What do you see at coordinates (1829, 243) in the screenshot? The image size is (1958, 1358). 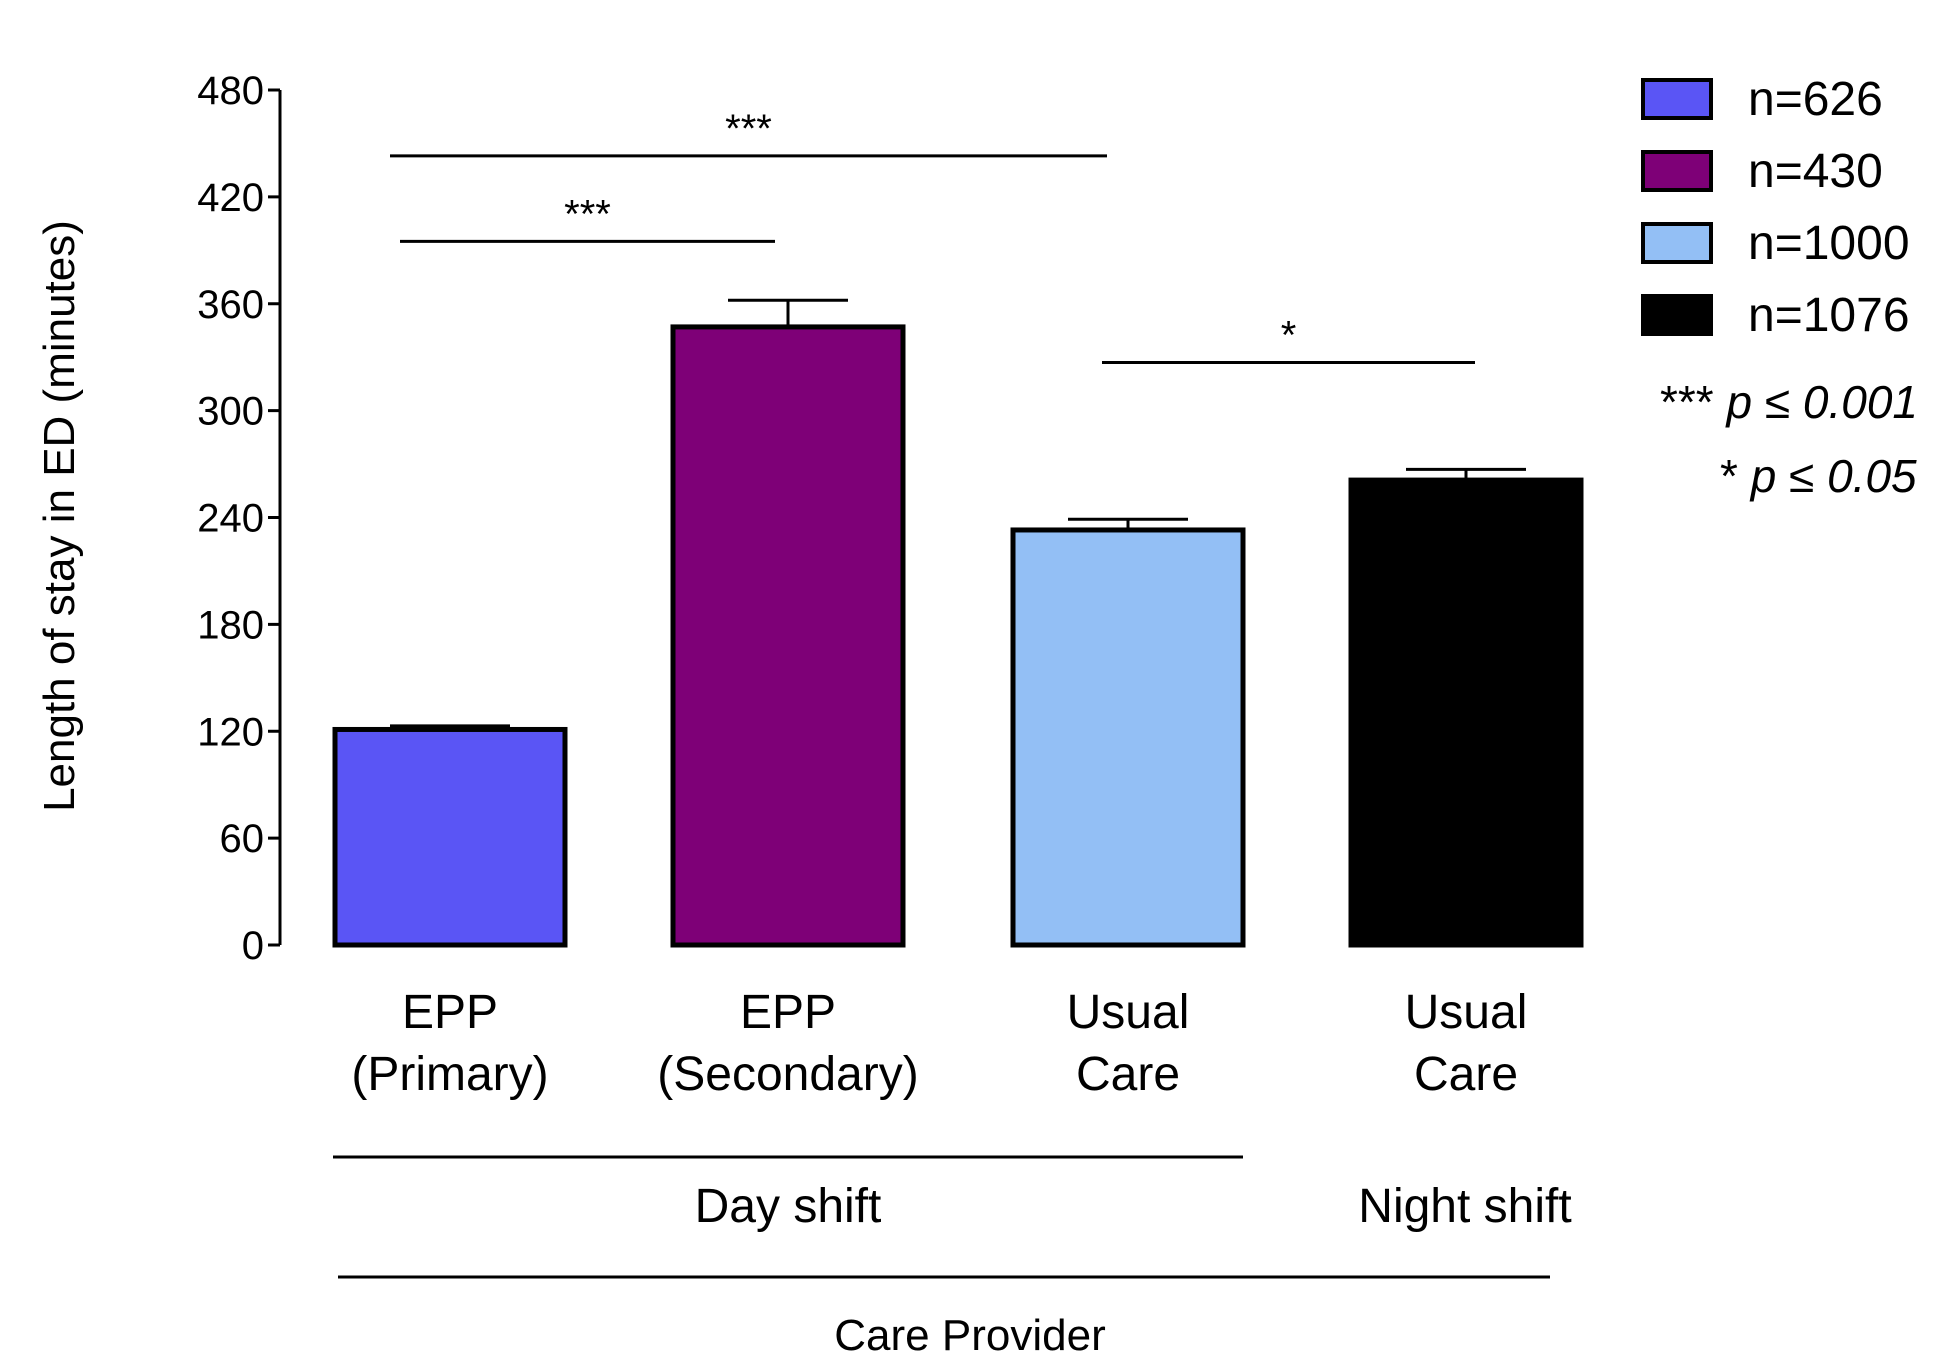 I see `legend-label: n=1000` at bounding box center [1829, 243].